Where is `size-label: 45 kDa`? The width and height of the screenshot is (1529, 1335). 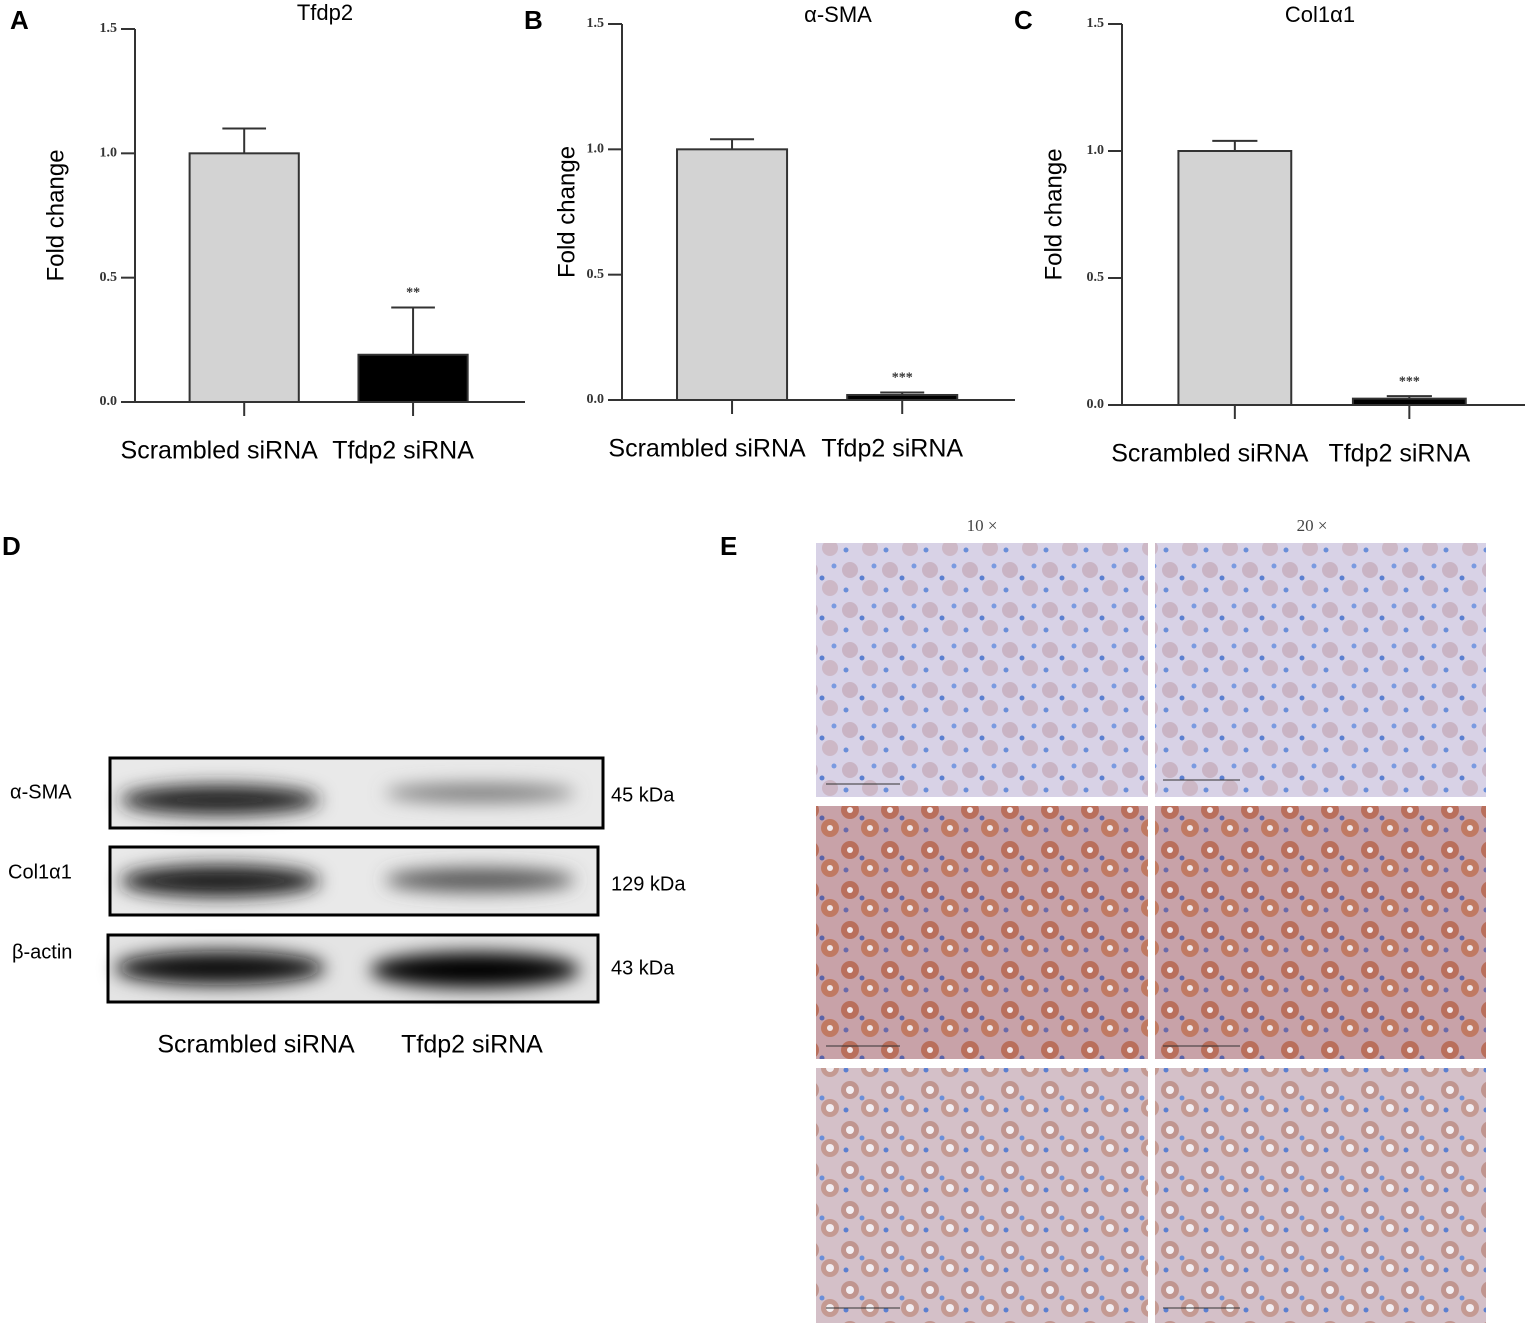 size-label: 45 kDa is located at coordinates (643, 795).